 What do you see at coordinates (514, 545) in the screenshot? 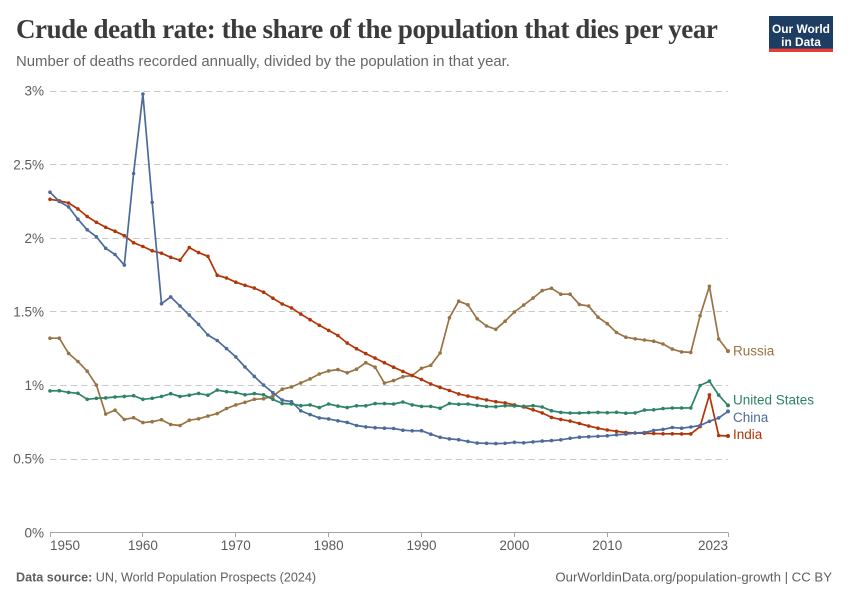
I see `svg-text: 2000` at bounding box center [514, 545].